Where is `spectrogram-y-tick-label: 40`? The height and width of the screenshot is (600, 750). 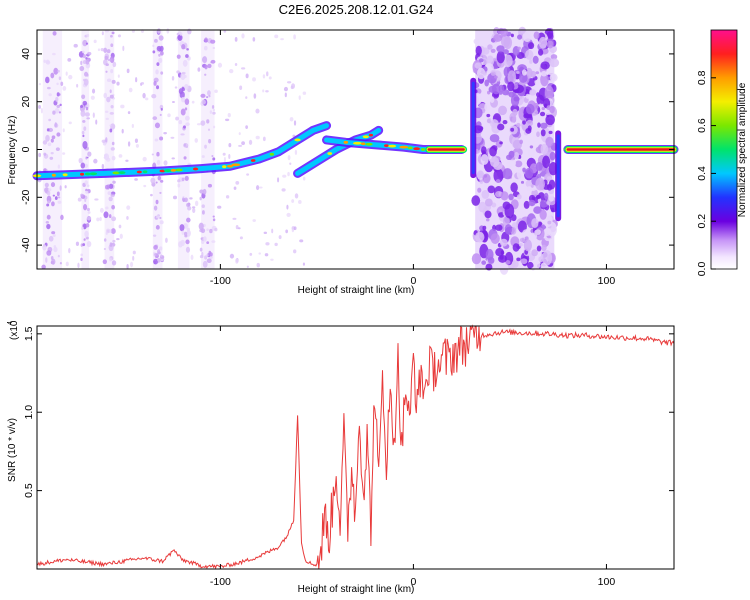
spectrogram-y-tick-label: 40 is located at coordinates (26, 54).